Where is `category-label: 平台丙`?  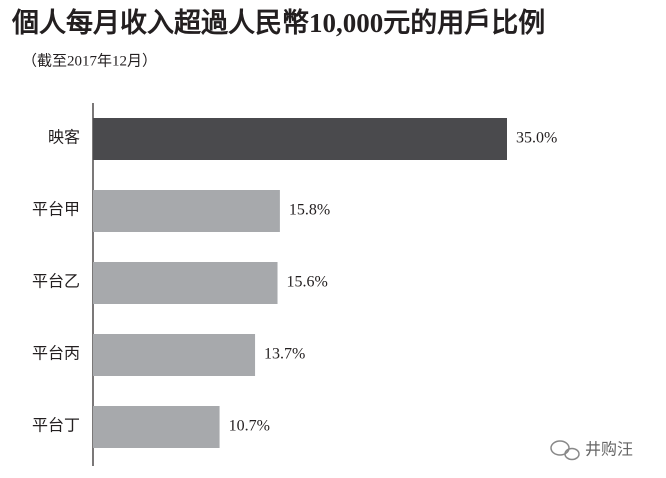
category-label: 平台丙 is located at coordinates (56, 354).